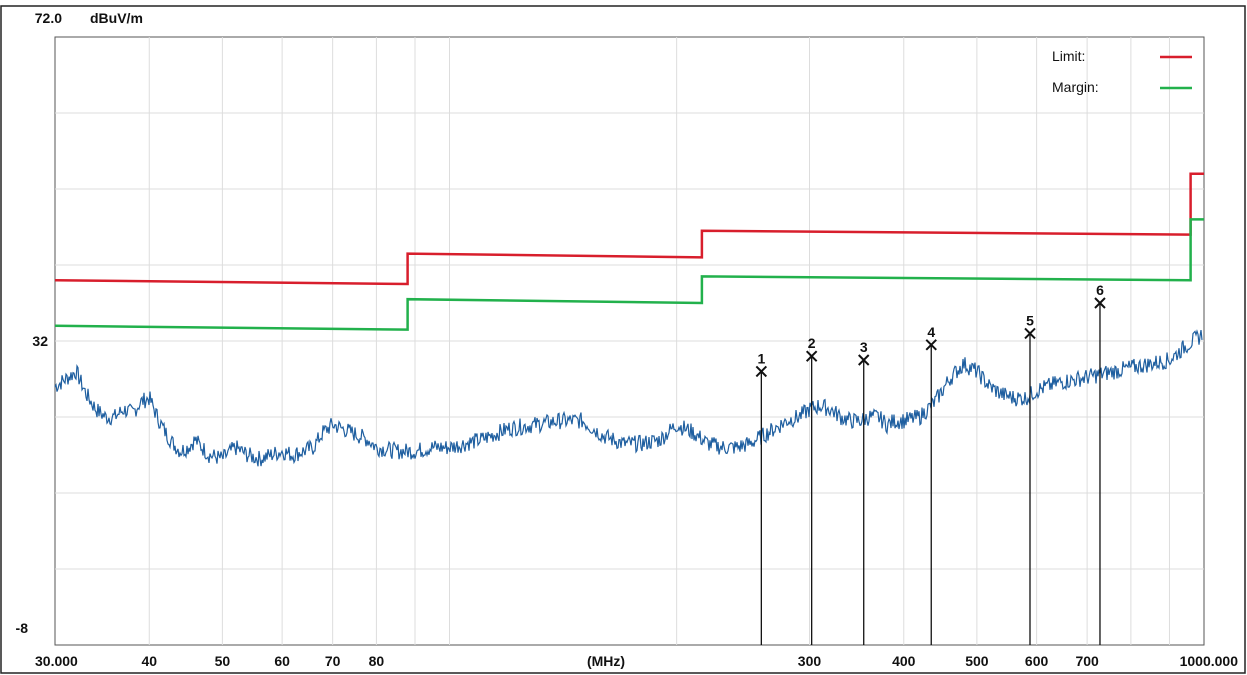 Image resolution: width=1247 pixels, height=675 pixels. I want to click on y-axis-unit: dBuV/m, so click(116, 18).